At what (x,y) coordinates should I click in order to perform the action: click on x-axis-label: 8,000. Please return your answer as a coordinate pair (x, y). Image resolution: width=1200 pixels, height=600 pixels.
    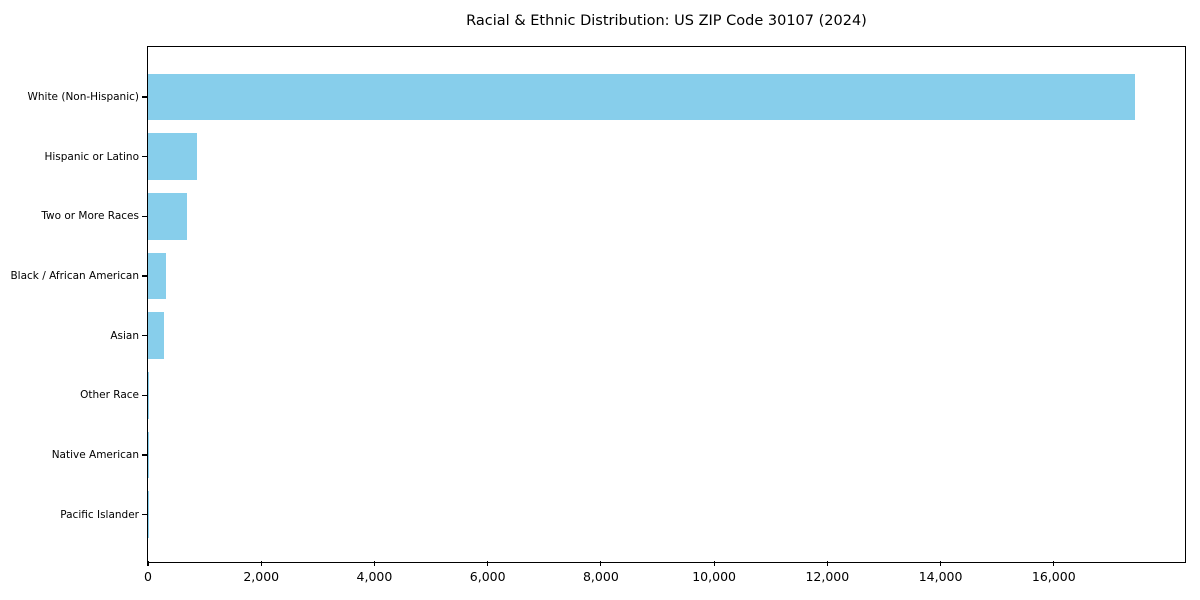
    Looking at the image, I should click on (600, 576).